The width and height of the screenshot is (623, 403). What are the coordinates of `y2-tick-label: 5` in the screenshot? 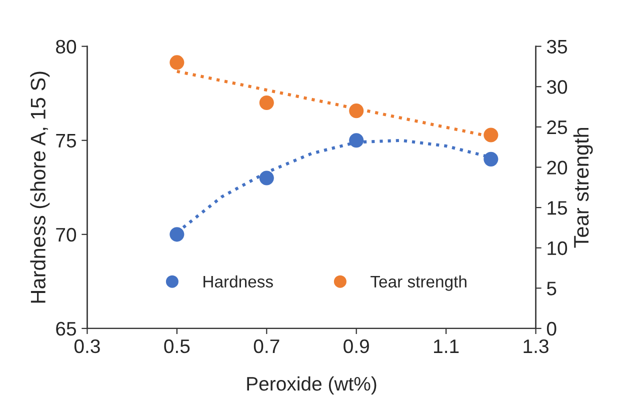 It's located at (551, 289).